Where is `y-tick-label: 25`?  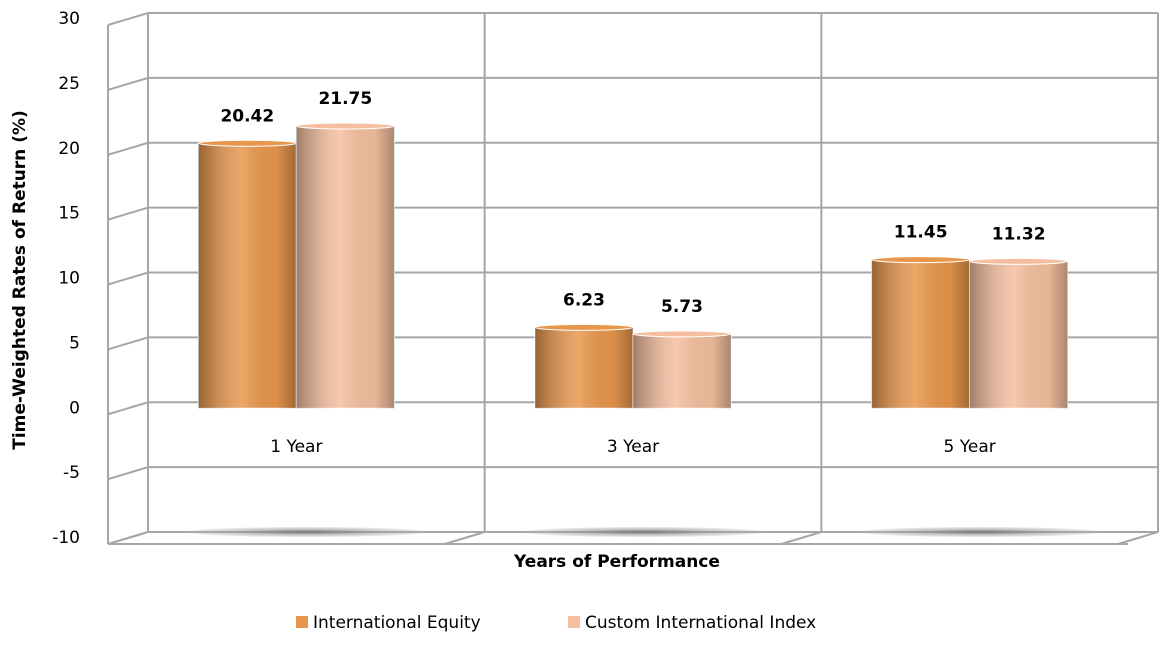 y-tick-label: 25 is located at coordinates (69, 84).